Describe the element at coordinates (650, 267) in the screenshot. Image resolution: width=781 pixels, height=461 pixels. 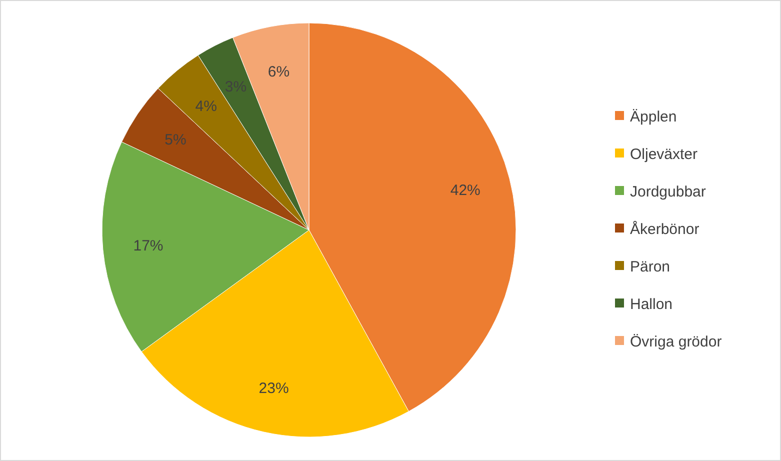
I see `legend-label: Päron` at that location.